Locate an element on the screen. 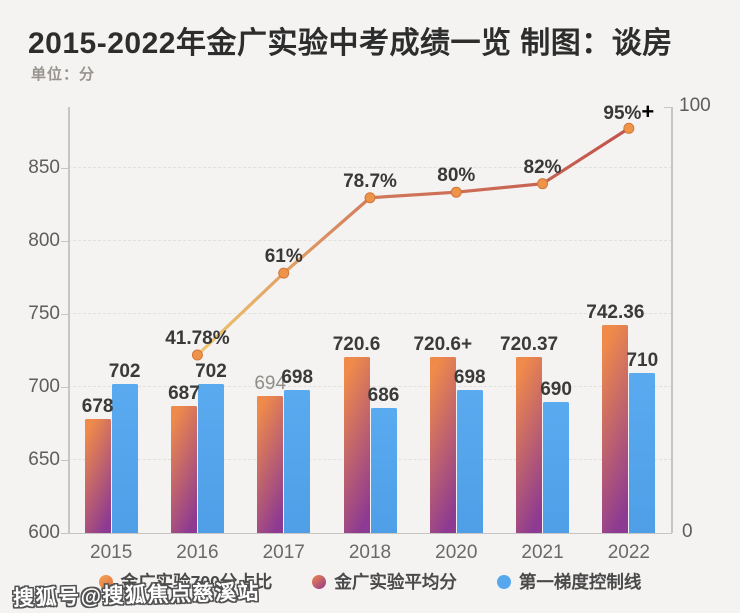 This screenshot has width=740, height=613. x-axis-label: 2016 is located at coordinates (197, 552).